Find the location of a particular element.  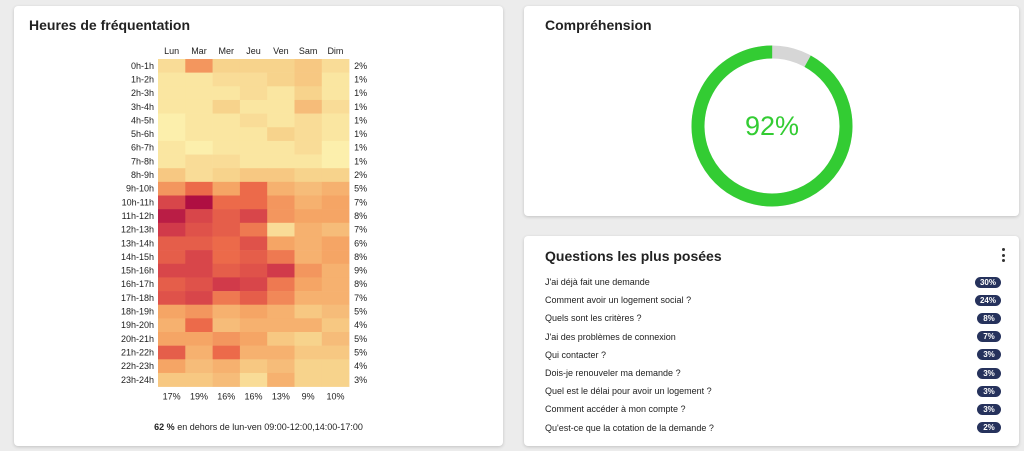

comprehension-title: Compréhension is located at coordinates (598, 25).